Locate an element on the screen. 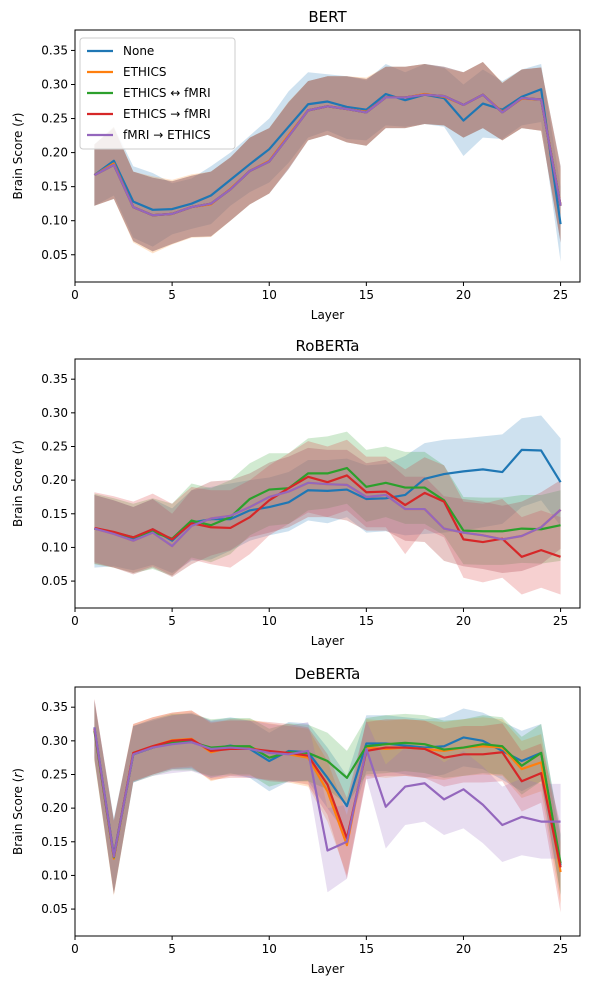 The image size is (590, 989). legend-label-ethics-both-fmri: ETHICS ↔ fMRI is located at coordinates (167, 93).